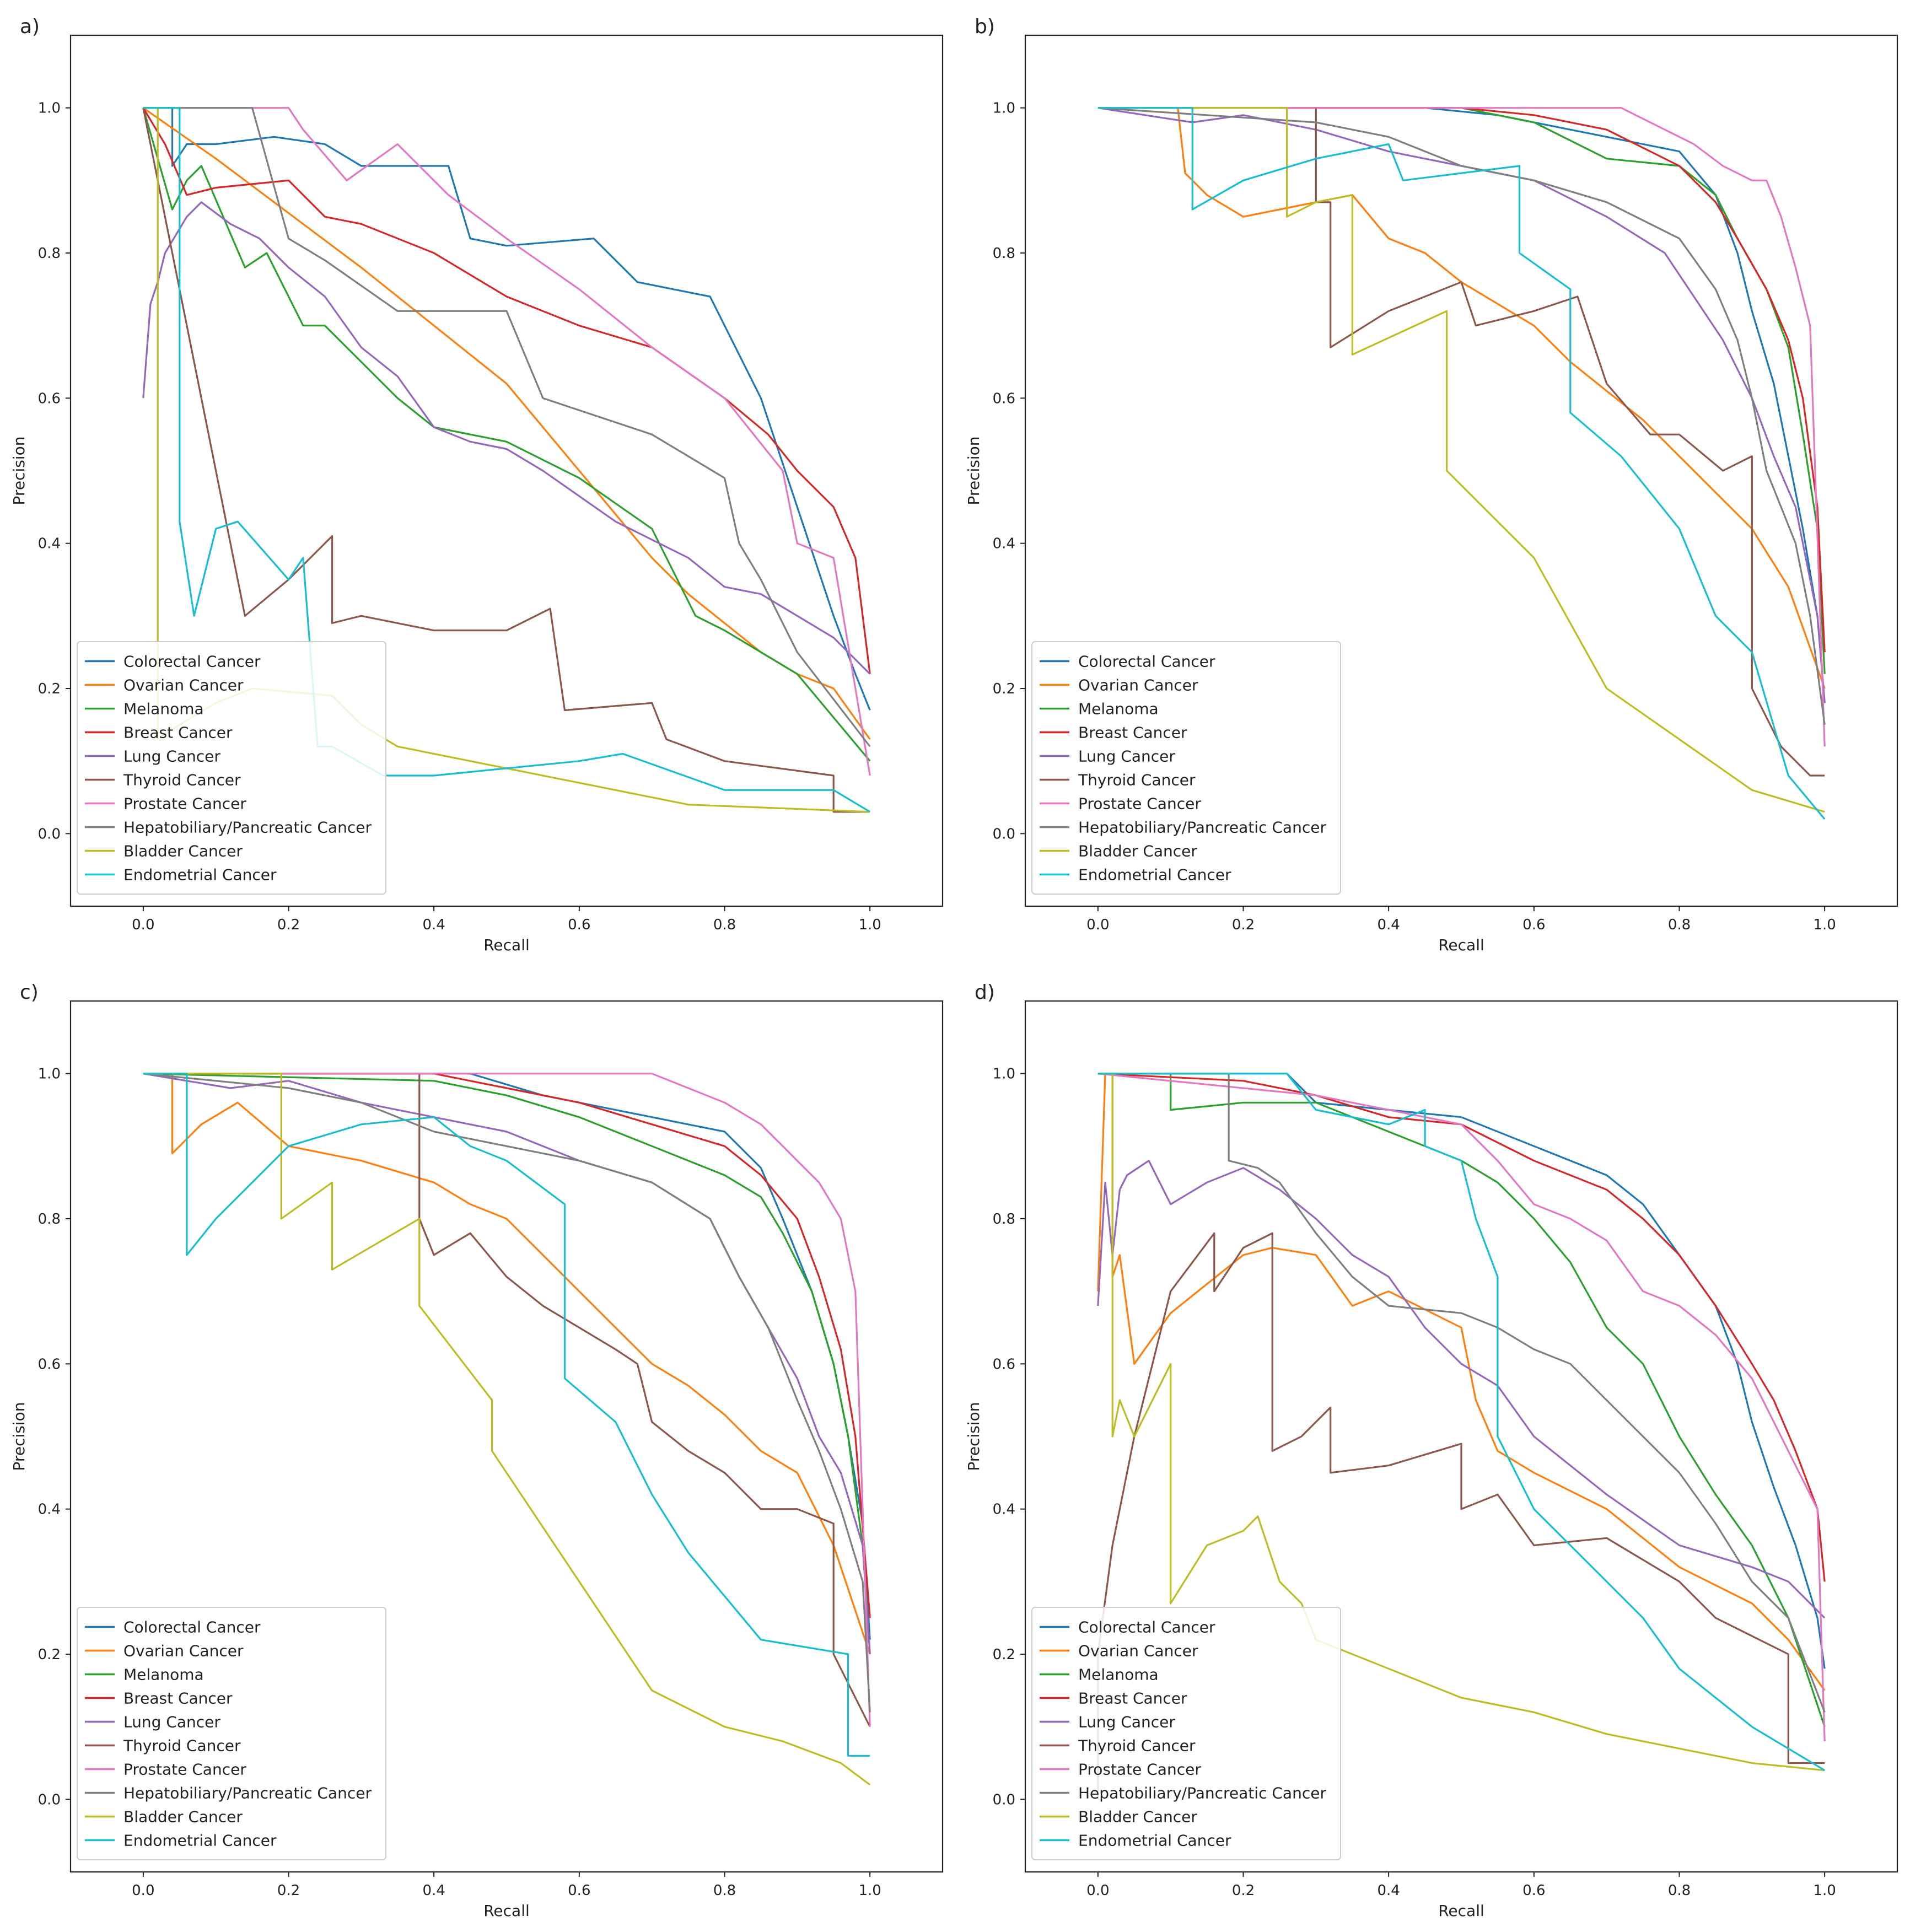 The image size is (1910, 1932). Describe the element at coordinates (49, 834) in the screenshot. I see `y-tick-label: 0.0` at that location.